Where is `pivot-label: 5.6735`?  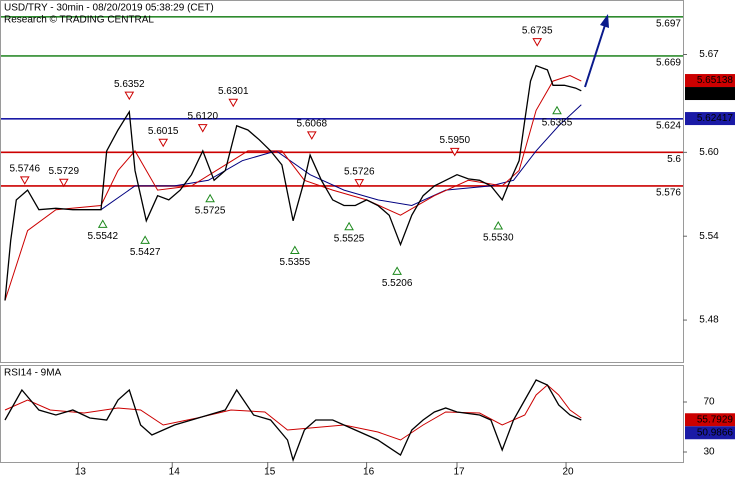 pivot-label: 5.6735 is located at coordinates (537, 30).